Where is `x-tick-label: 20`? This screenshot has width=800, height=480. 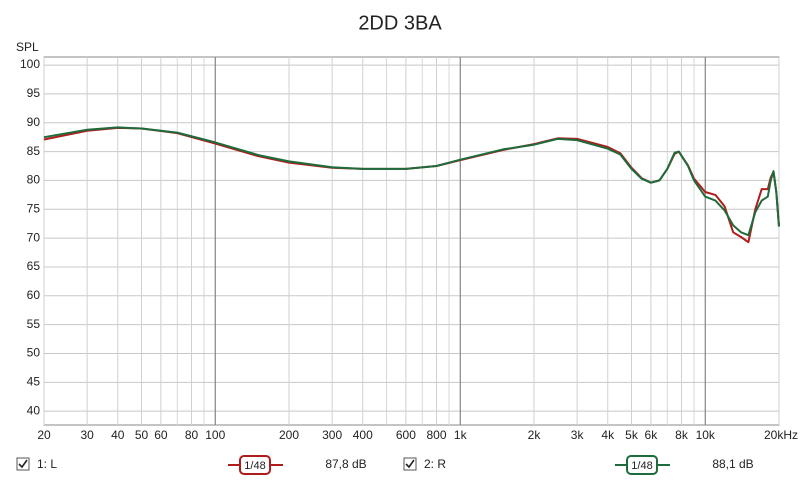 x-tick-label: 20 is located at coordinates (44, 435).